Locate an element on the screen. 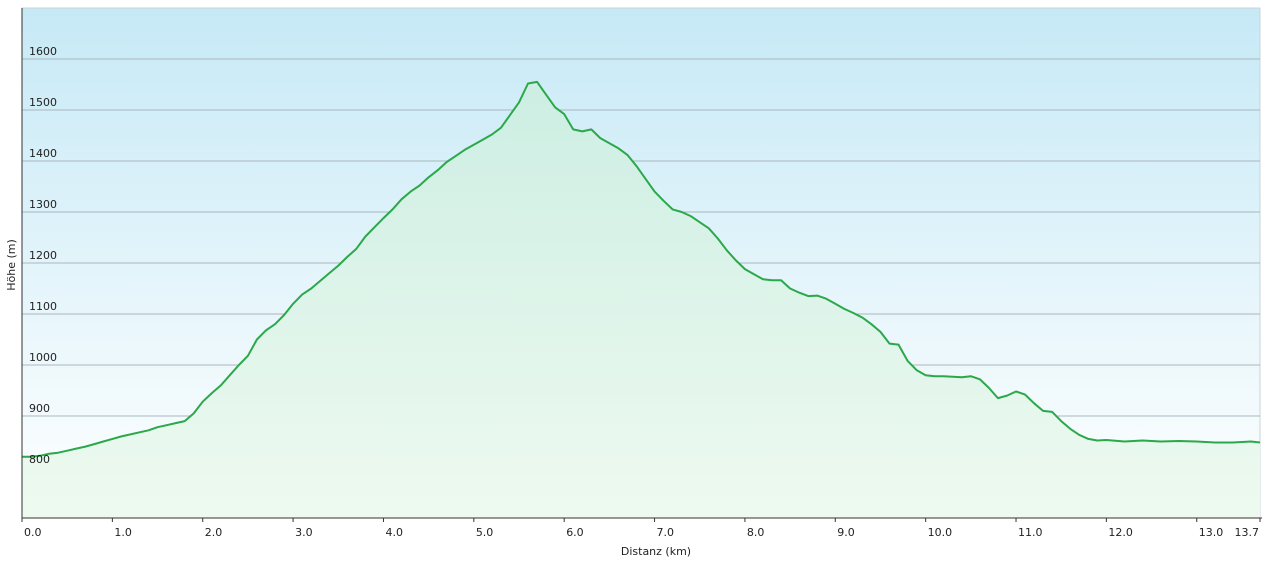  x-tick-label: 2.0 is located at coordinates (214, 532).